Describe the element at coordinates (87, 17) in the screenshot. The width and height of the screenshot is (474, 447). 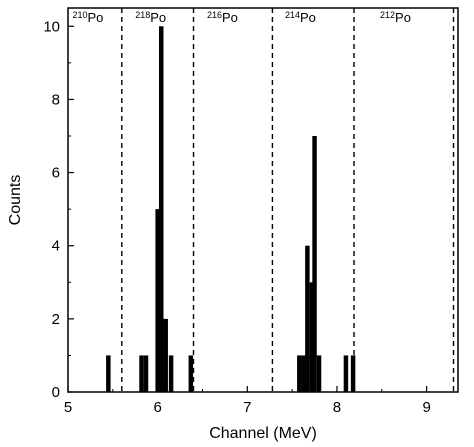
I see `isotope-label: 210Po` at that location.